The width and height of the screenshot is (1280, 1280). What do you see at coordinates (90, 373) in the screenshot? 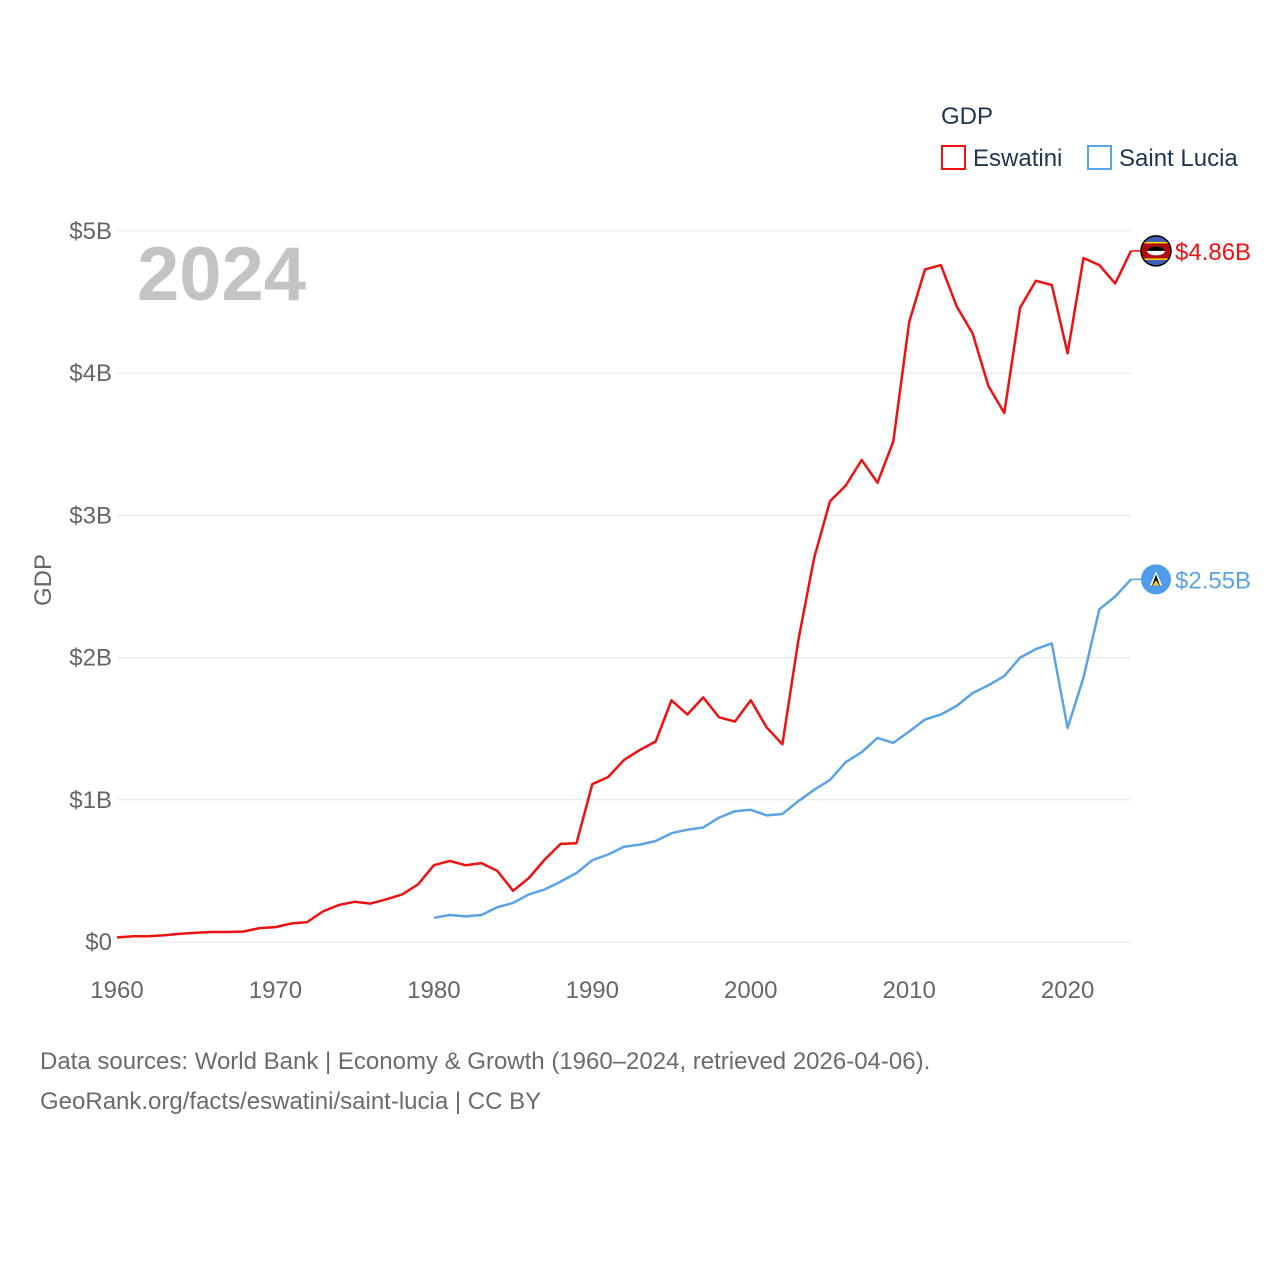
I see `y-tick-label: $4B` at bounding box center [90, 373].